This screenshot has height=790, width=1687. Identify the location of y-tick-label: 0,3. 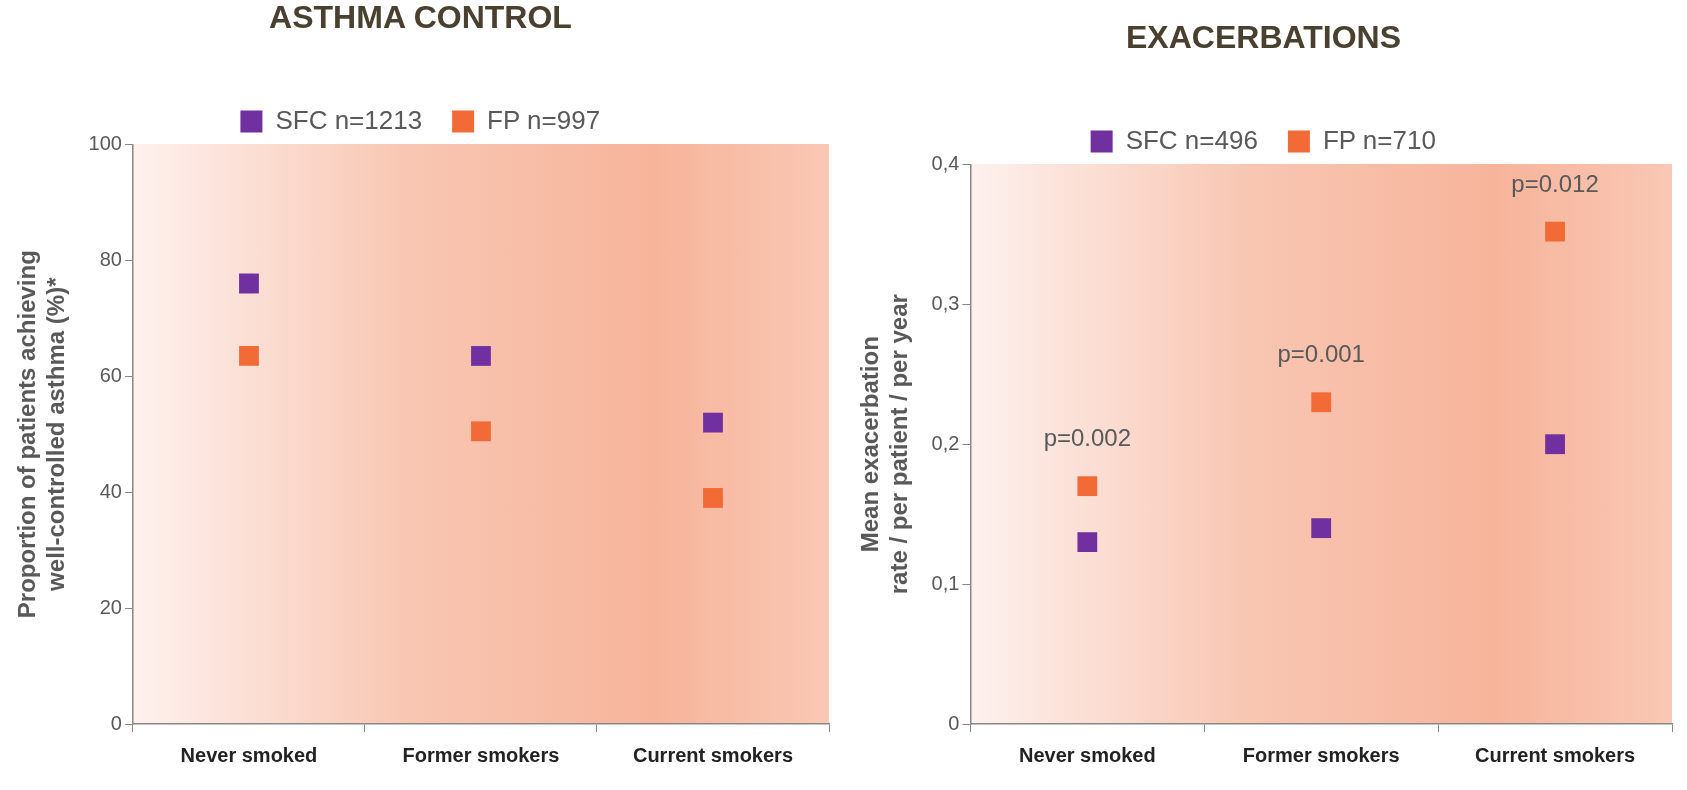
(945, 302).